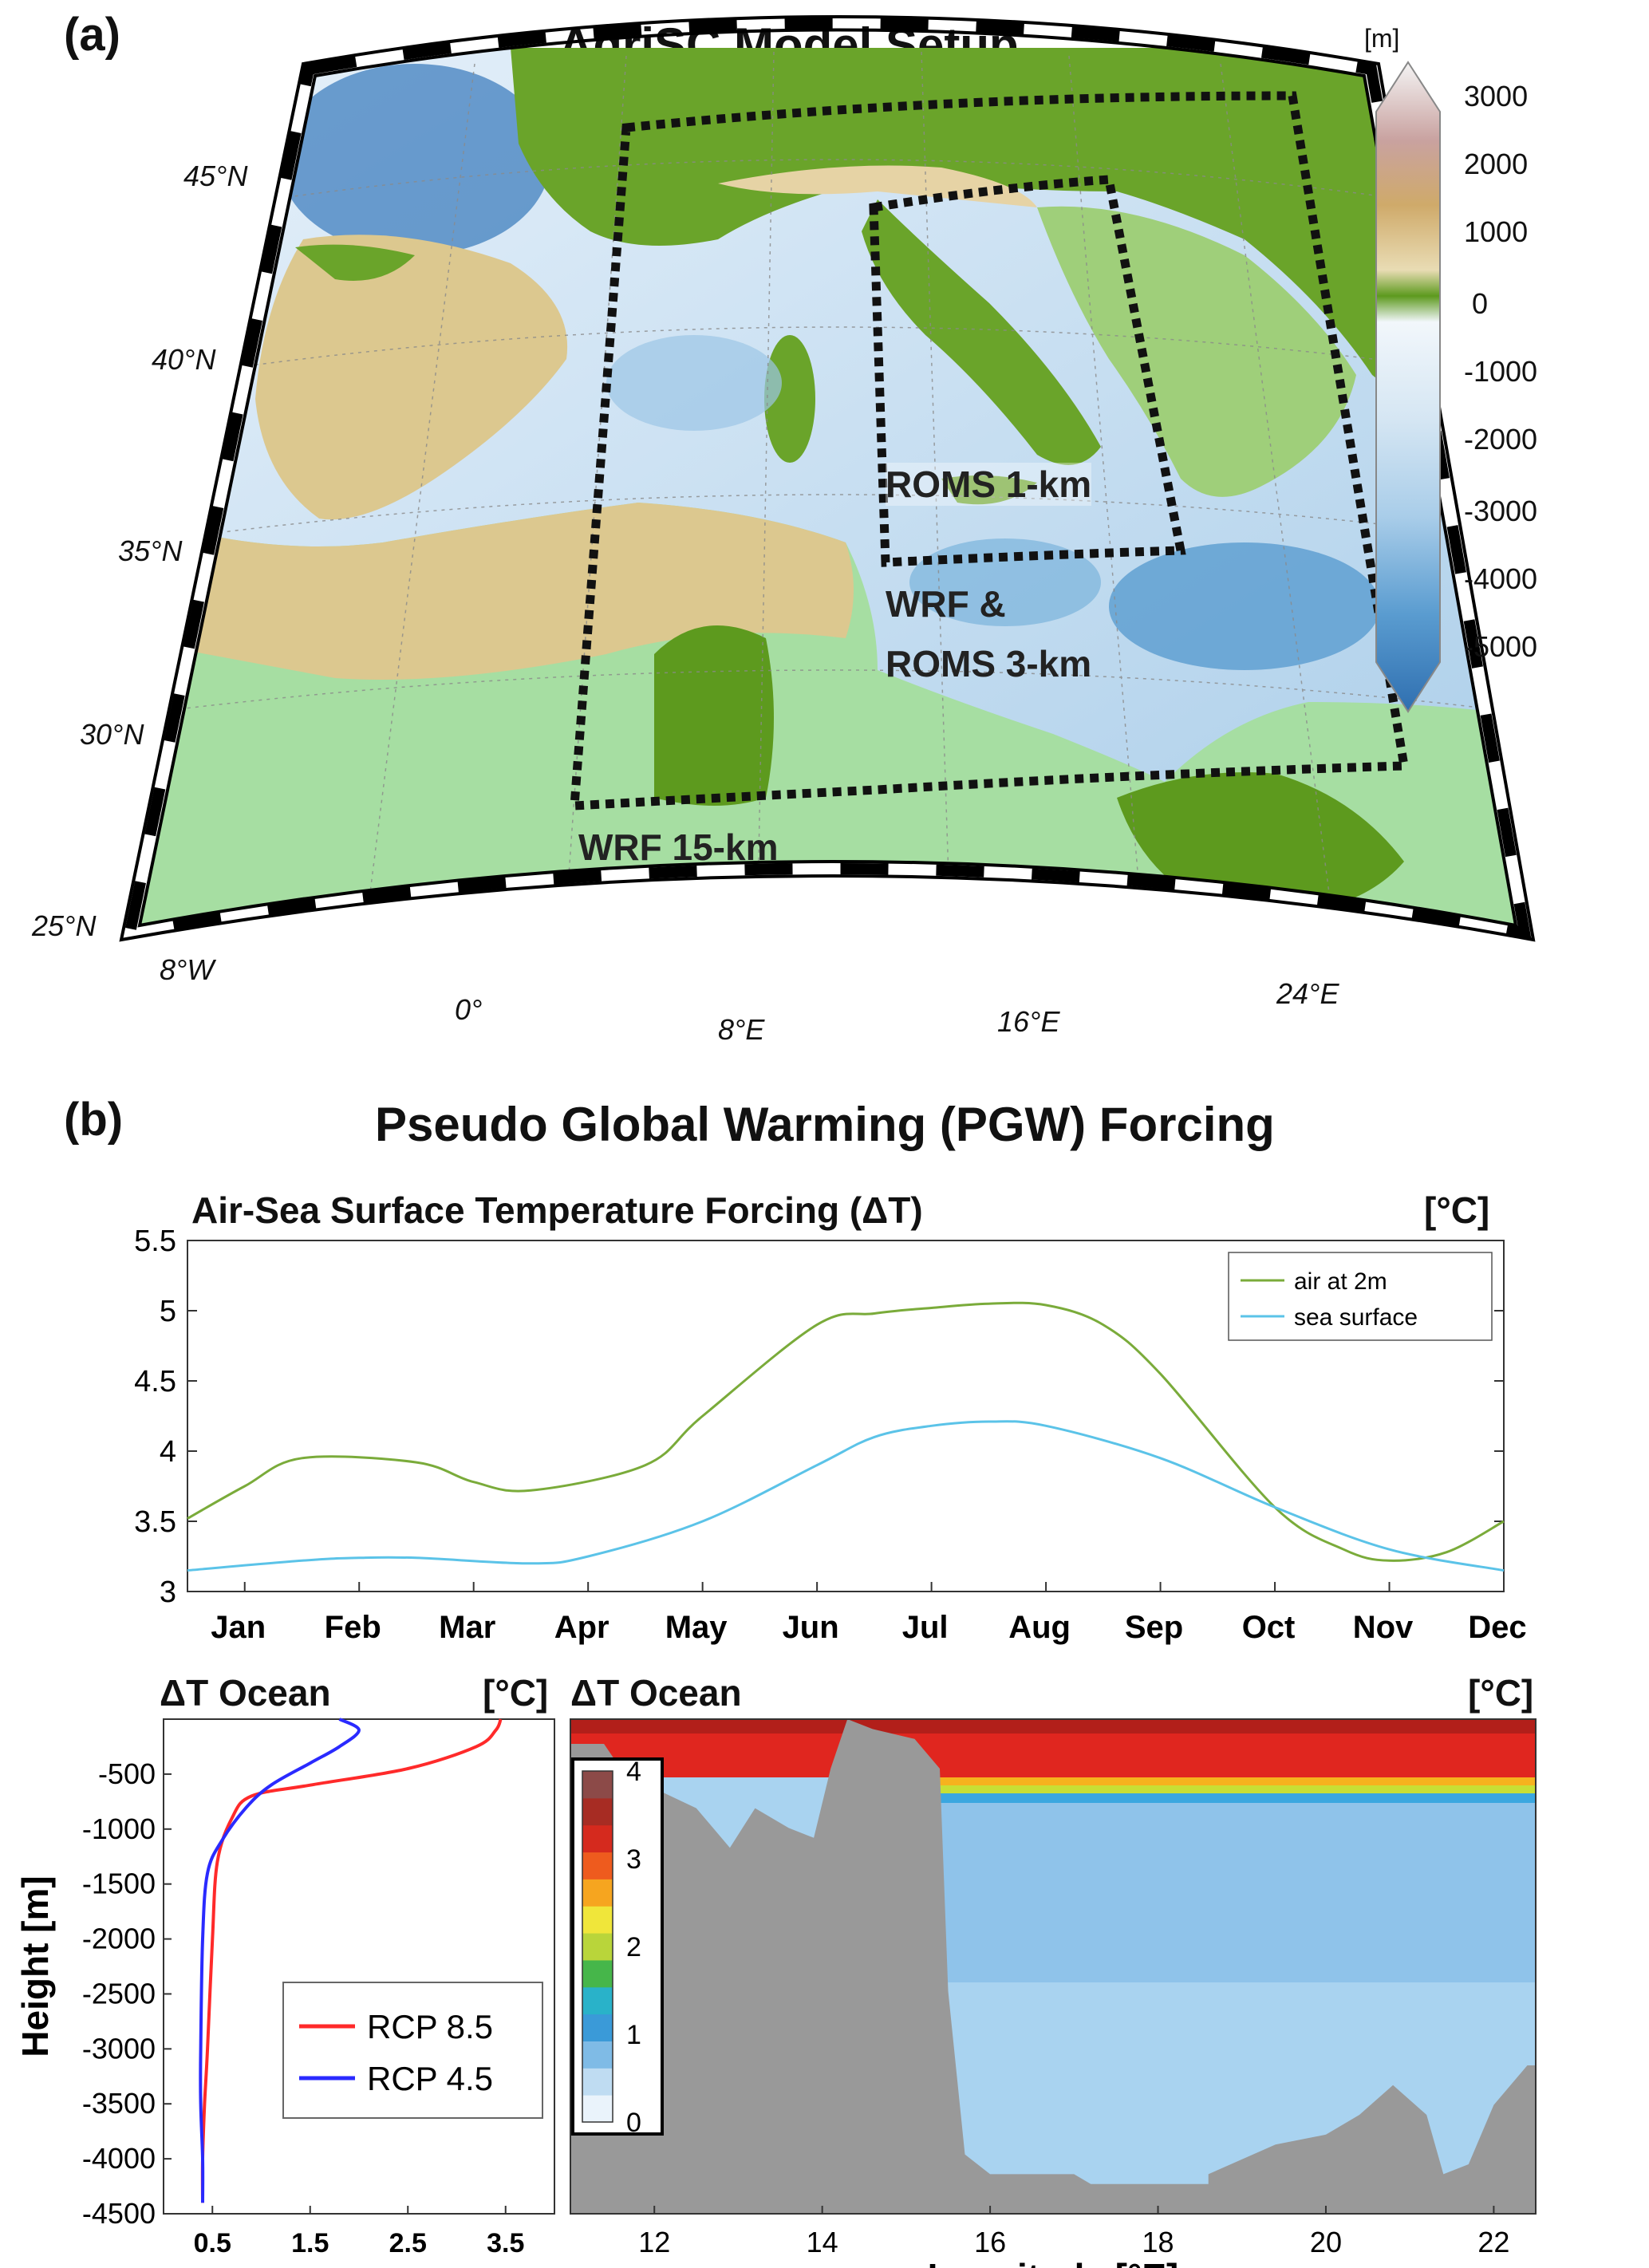 The height and width of the screenshot is (2268, 1649). What do you see at coordinates (184, 360) in the screenshot?
I see `lat-label-40n: 40°N` at bounding box center [184, 360].